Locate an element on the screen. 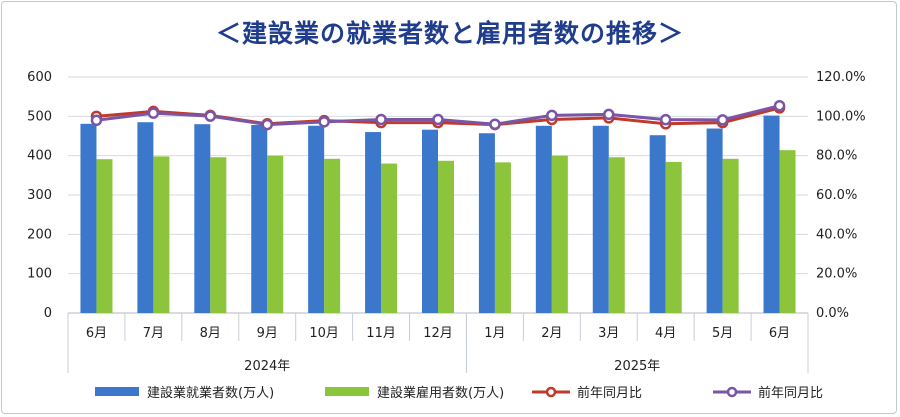  y-left-tick-label: 400 is located at coordinates (39, 156).